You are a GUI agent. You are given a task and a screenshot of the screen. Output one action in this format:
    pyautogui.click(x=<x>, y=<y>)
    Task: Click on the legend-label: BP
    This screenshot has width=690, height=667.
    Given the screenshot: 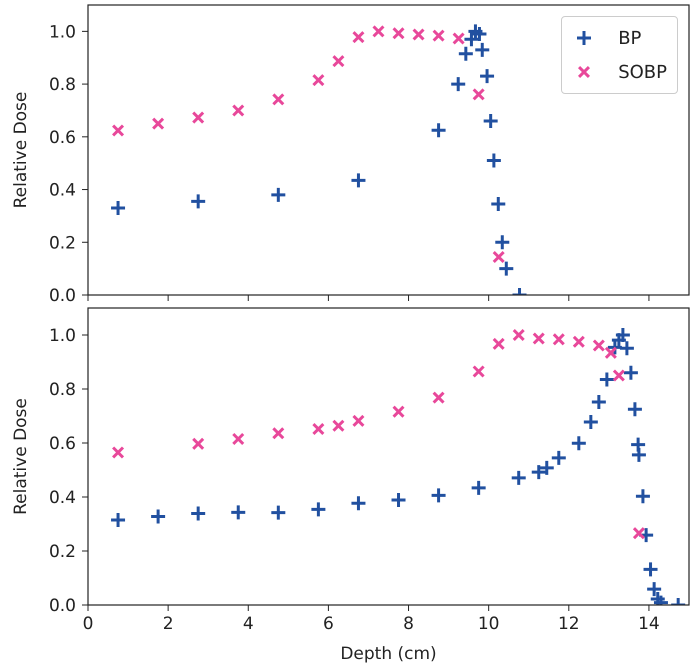 What is the action you would take?
    pyautogui.click(x=630, y=38)
    